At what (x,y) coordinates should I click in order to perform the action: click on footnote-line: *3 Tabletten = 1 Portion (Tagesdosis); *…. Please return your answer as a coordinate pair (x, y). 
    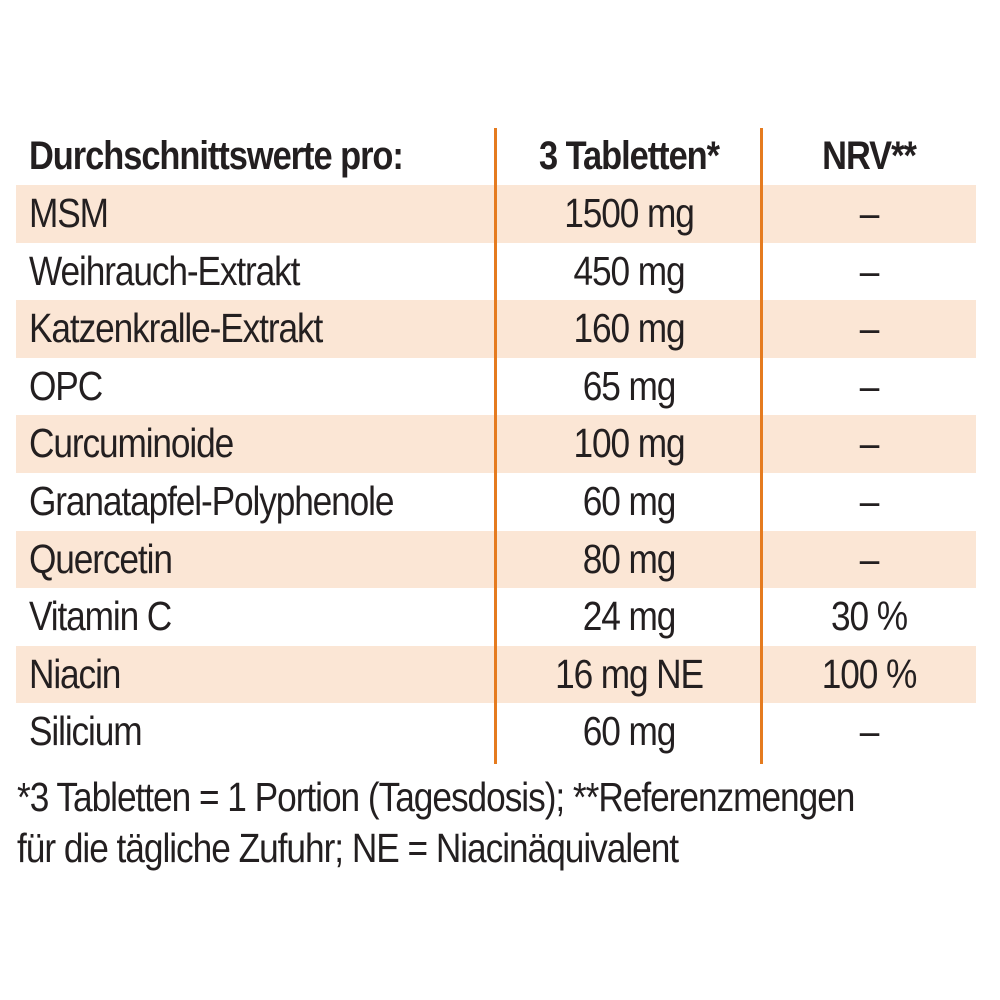
    Looking at the image, I should click on (436, 797).